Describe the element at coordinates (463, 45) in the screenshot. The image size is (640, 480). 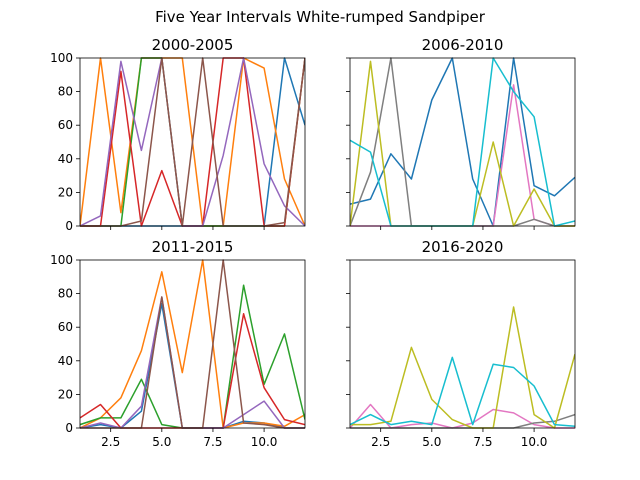
I see `subplot-title: 2006-2010` at that location.